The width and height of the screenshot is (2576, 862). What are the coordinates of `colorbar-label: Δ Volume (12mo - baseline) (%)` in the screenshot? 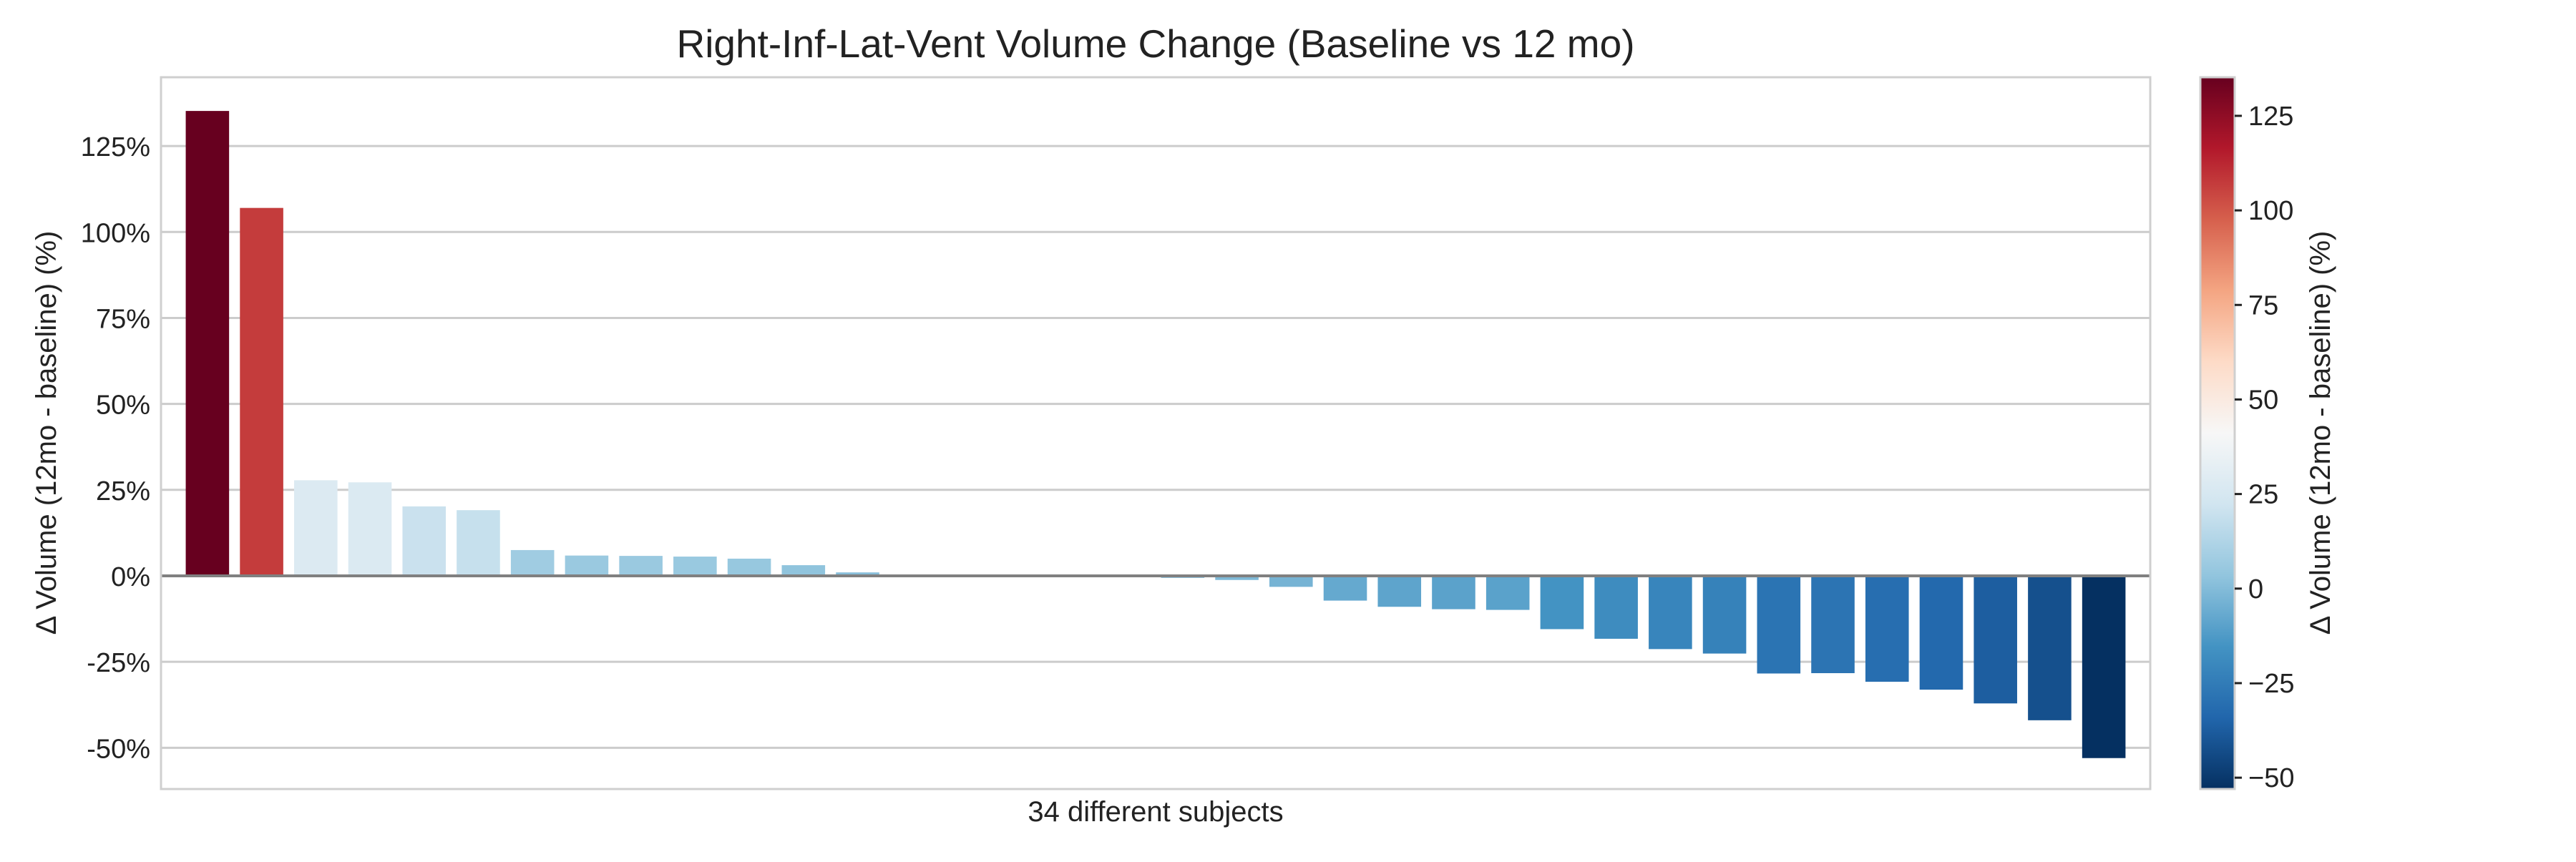 It's located at (2320, 433).